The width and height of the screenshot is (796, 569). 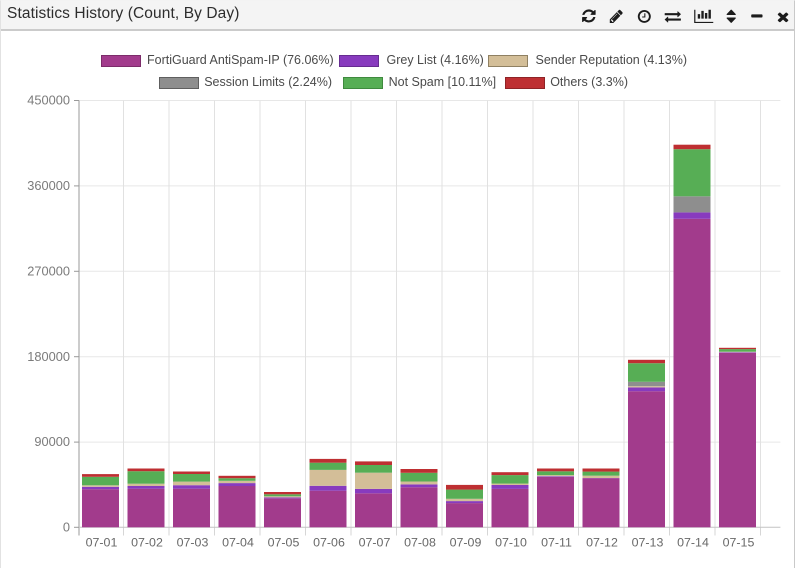 I want to click on svg-text: 07-15, so click(x=739, y=542).